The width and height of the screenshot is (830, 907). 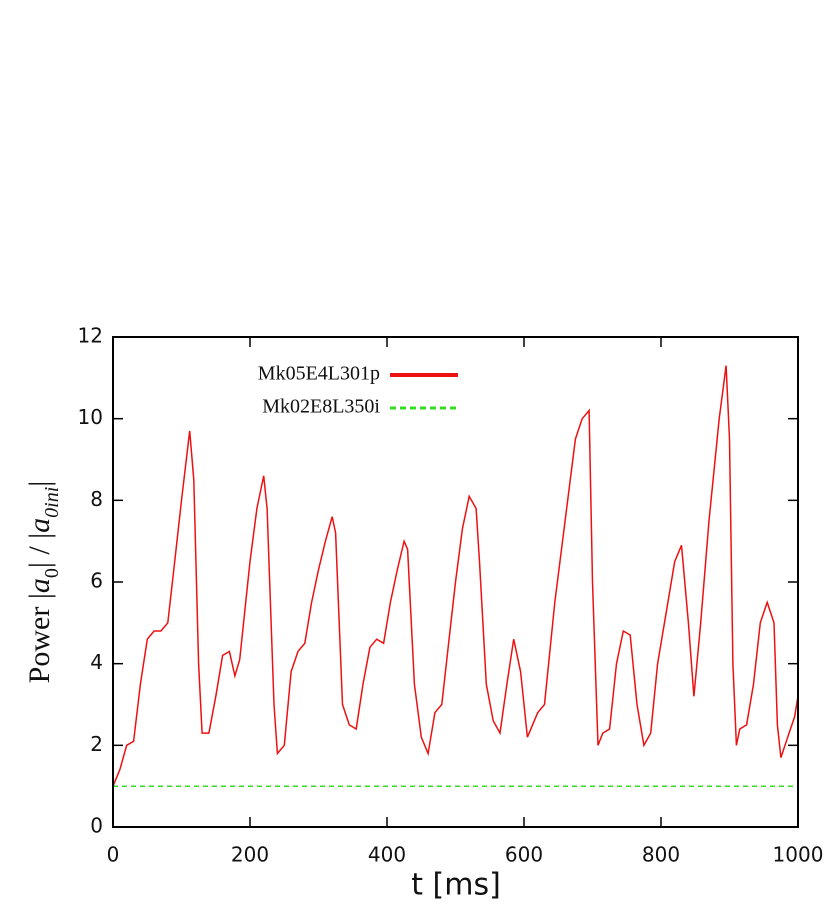 I want to click on y-tick-label: 0, so click(x=96, y=826).